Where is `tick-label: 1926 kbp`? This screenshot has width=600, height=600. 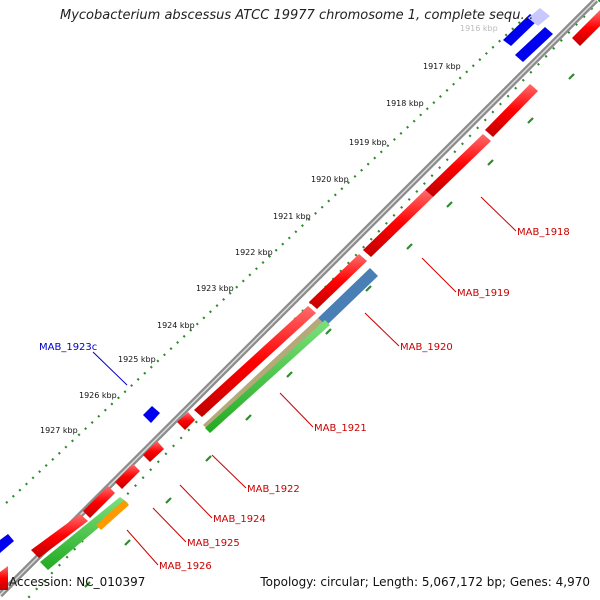 tick-label: 1926 kbp is located at coordinates (98, 395).